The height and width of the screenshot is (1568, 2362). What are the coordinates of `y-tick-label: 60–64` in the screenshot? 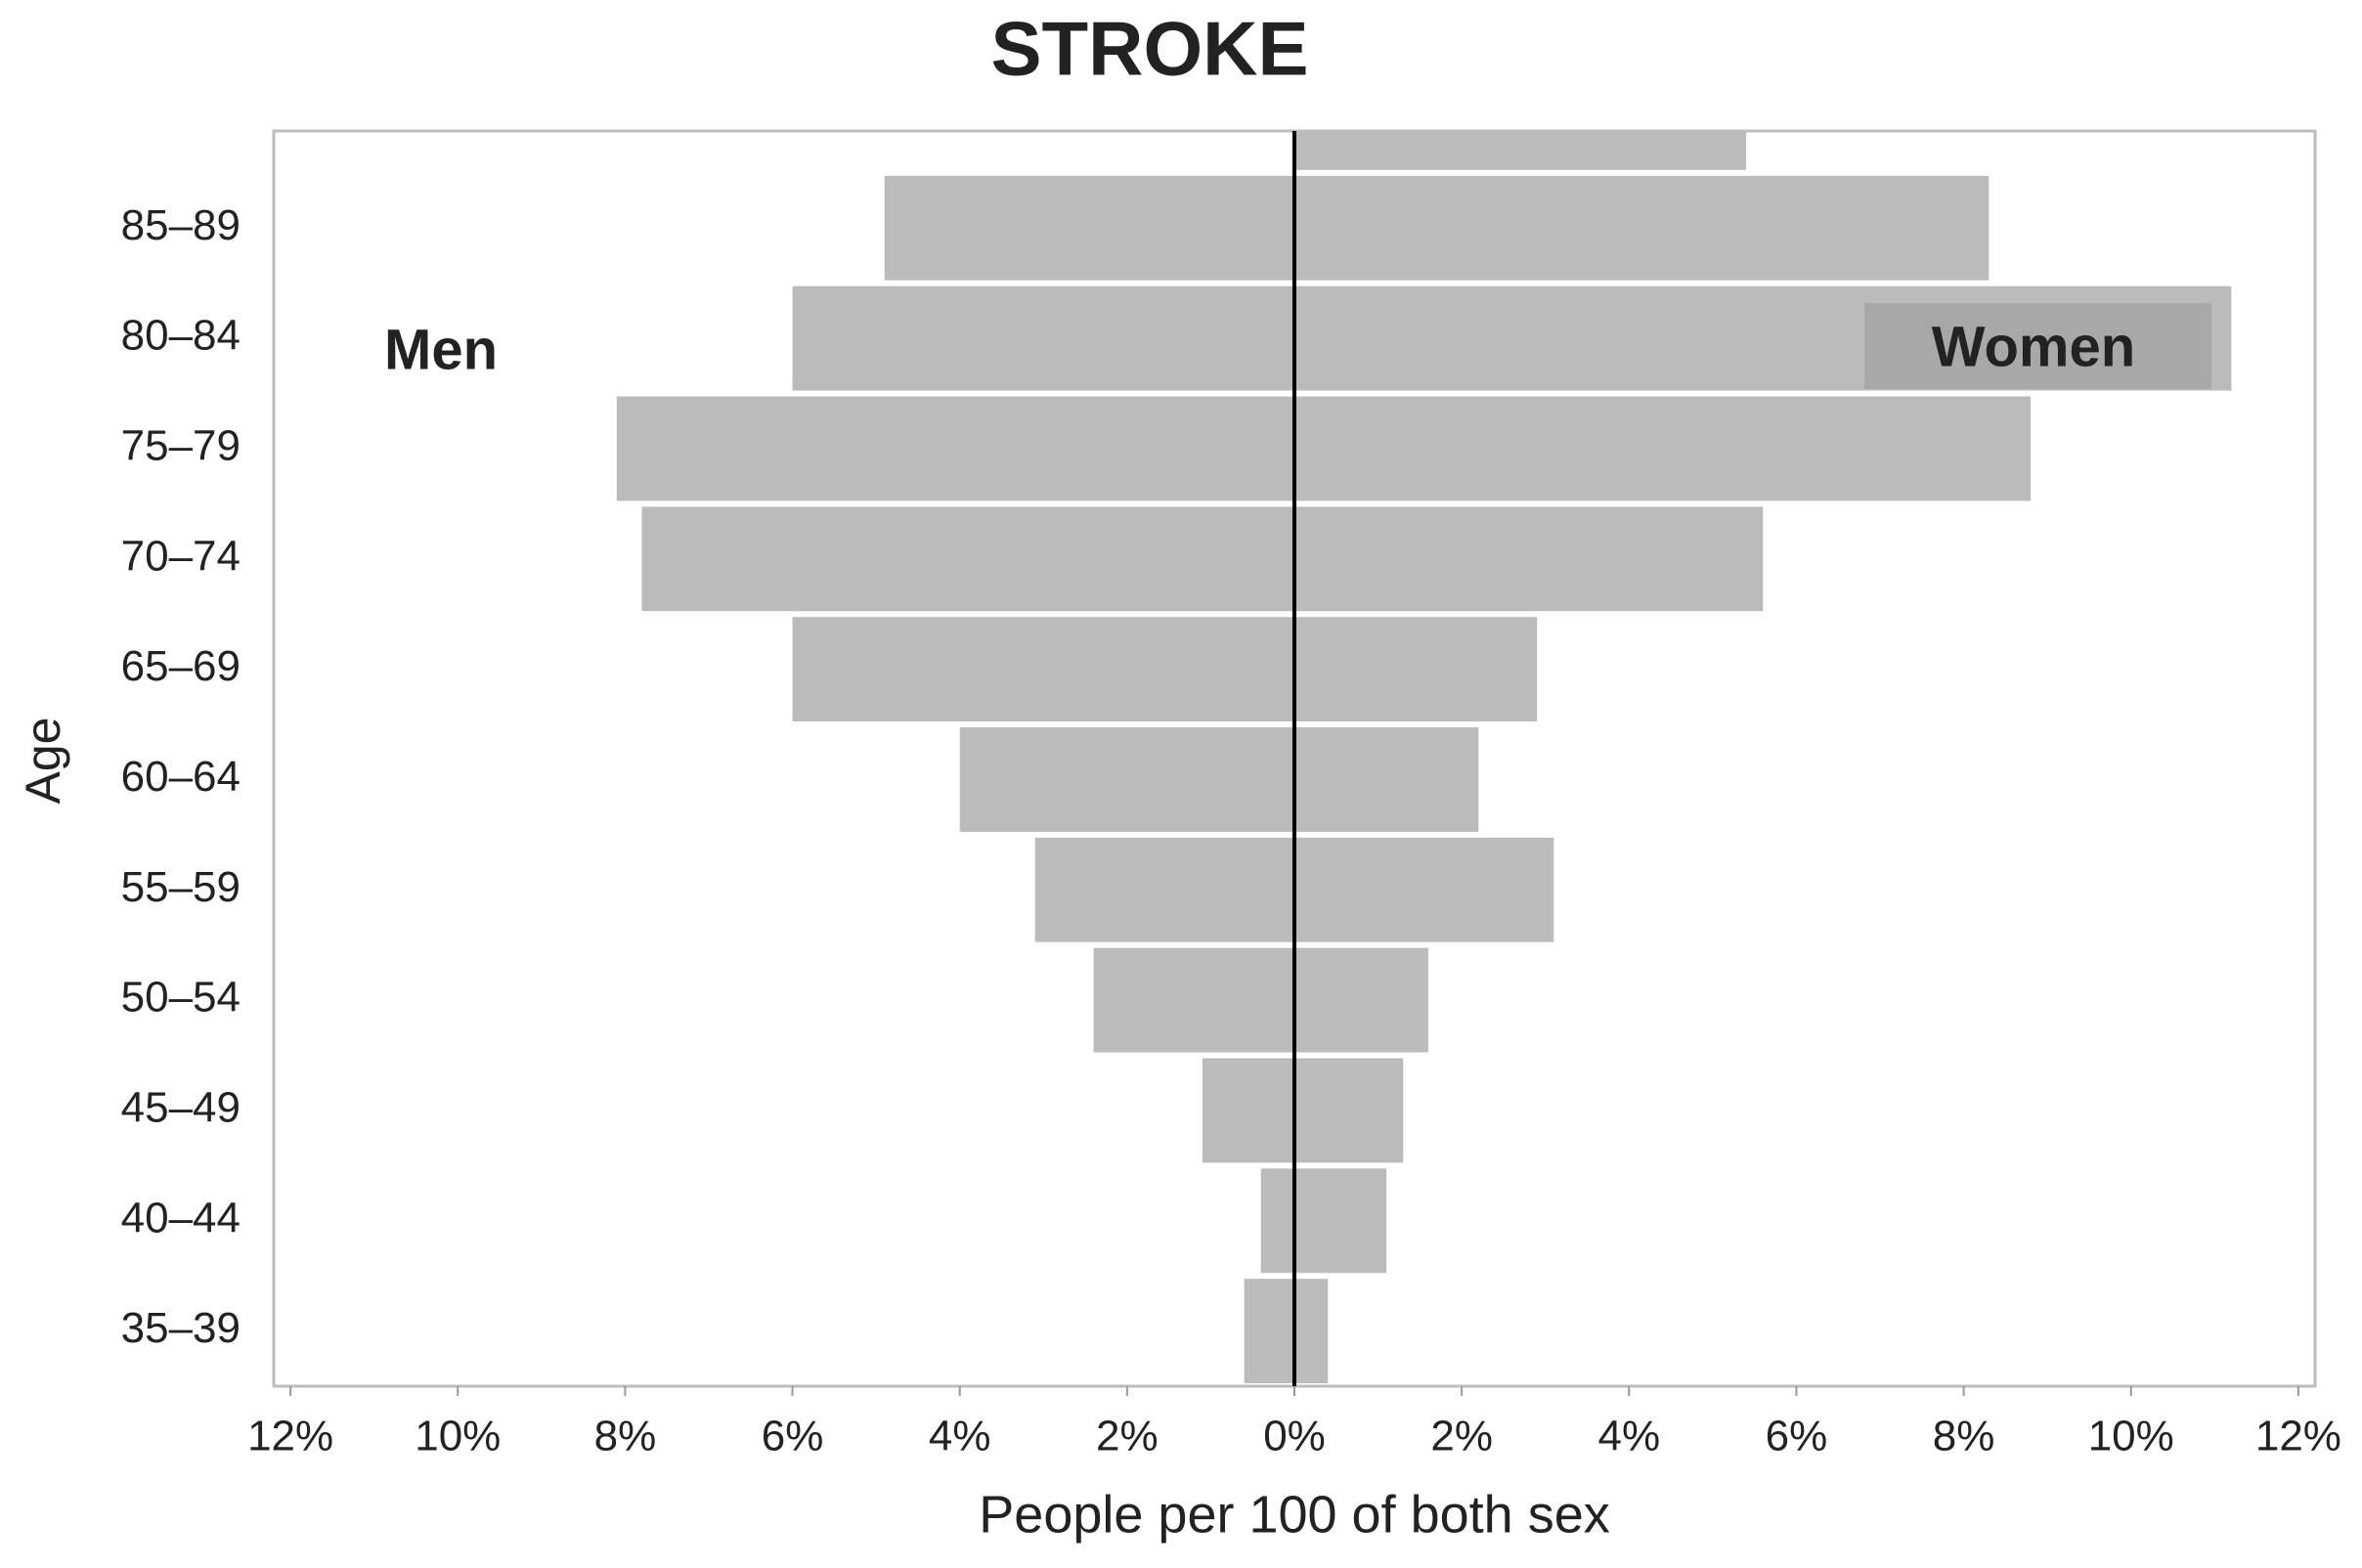 It's located at (181, 777).